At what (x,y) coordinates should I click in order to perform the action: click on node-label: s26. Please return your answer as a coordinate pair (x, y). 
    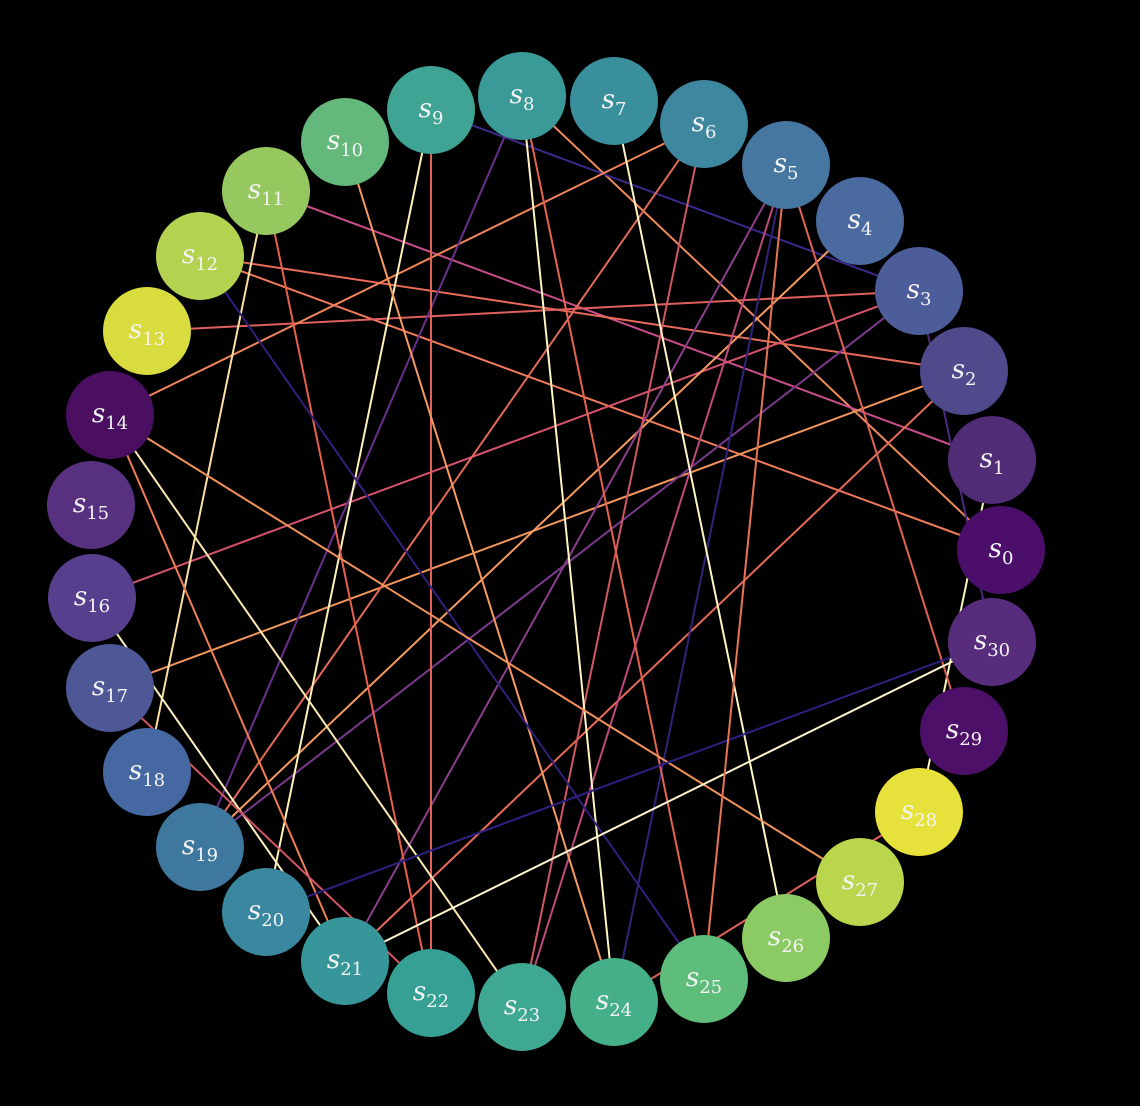
    Looking at the image, I should click on (786, 939).